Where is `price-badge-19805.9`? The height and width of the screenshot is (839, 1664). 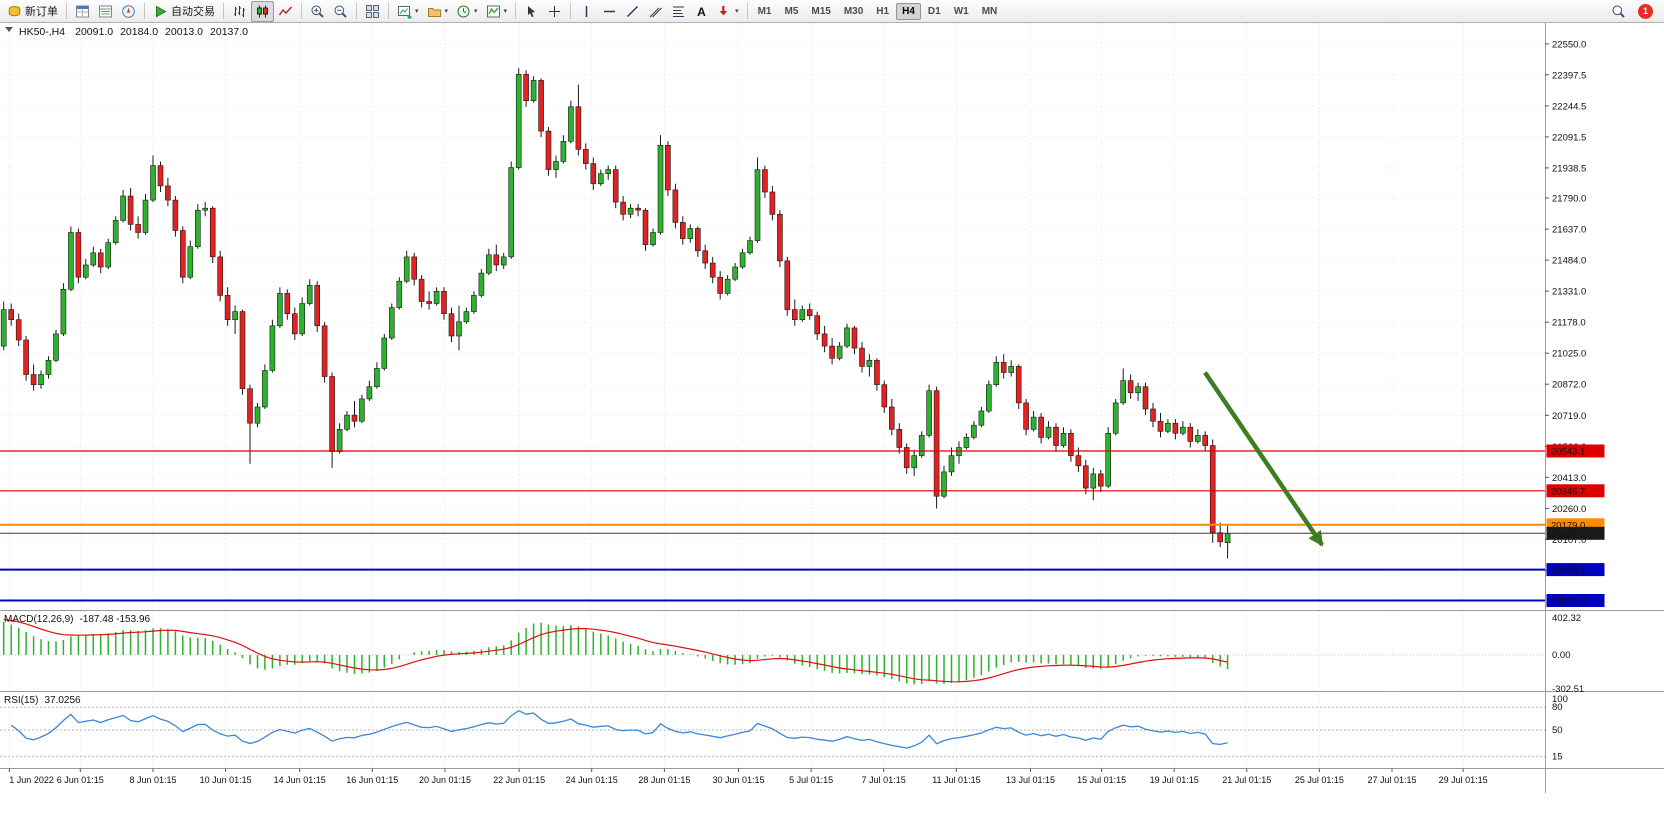 price-badge-19805.9 is located at coordinates (1575, 600).